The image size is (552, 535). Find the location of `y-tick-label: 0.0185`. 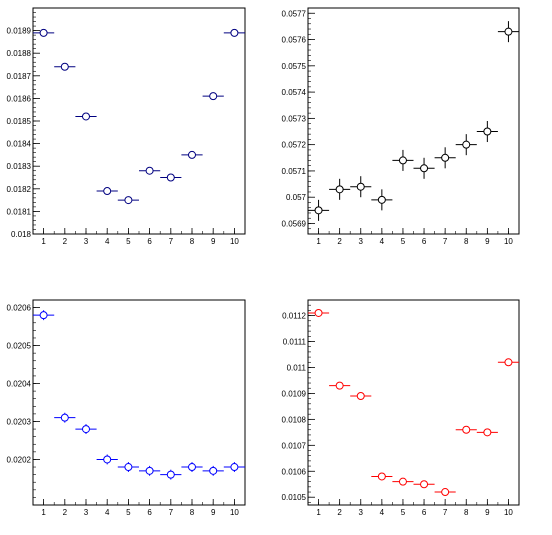

y-tick-label: 0.0185 is located at coordinates (19, 121).